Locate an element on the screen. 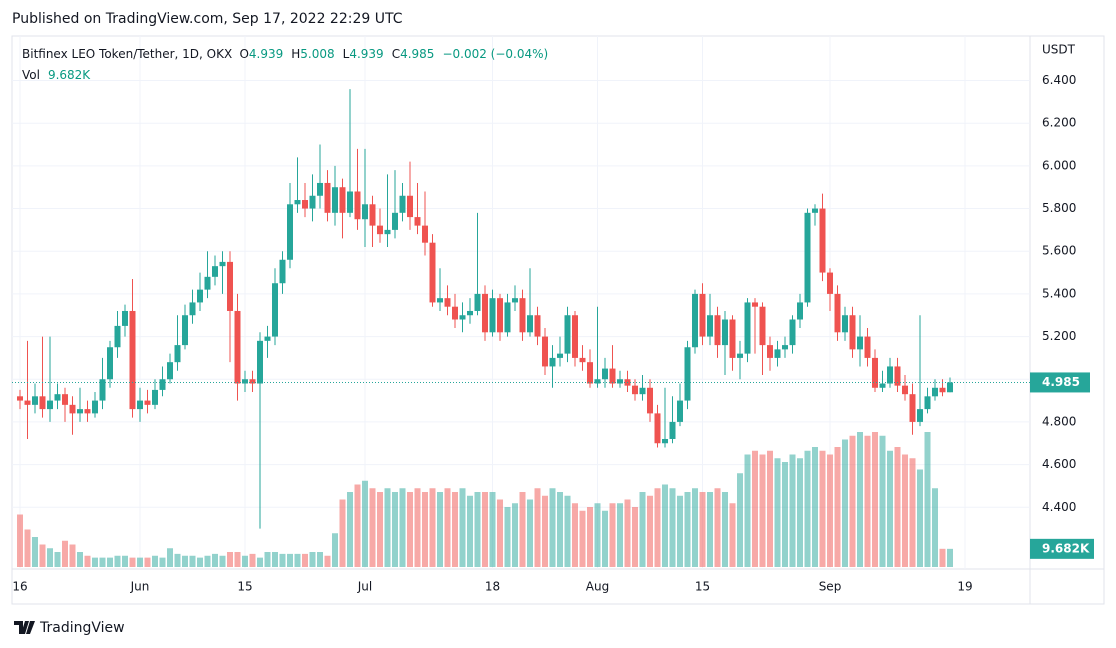 The width and height of the screenshot is (1116, 648). price-badge is located at coordinates (1060, 382).